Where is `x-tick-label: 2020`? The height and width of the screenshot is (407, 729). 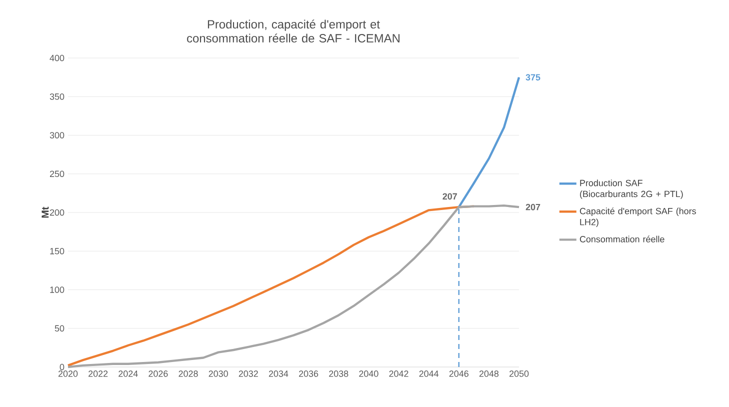
x-tick-label: 2020 is located at coordinates (68, 373).